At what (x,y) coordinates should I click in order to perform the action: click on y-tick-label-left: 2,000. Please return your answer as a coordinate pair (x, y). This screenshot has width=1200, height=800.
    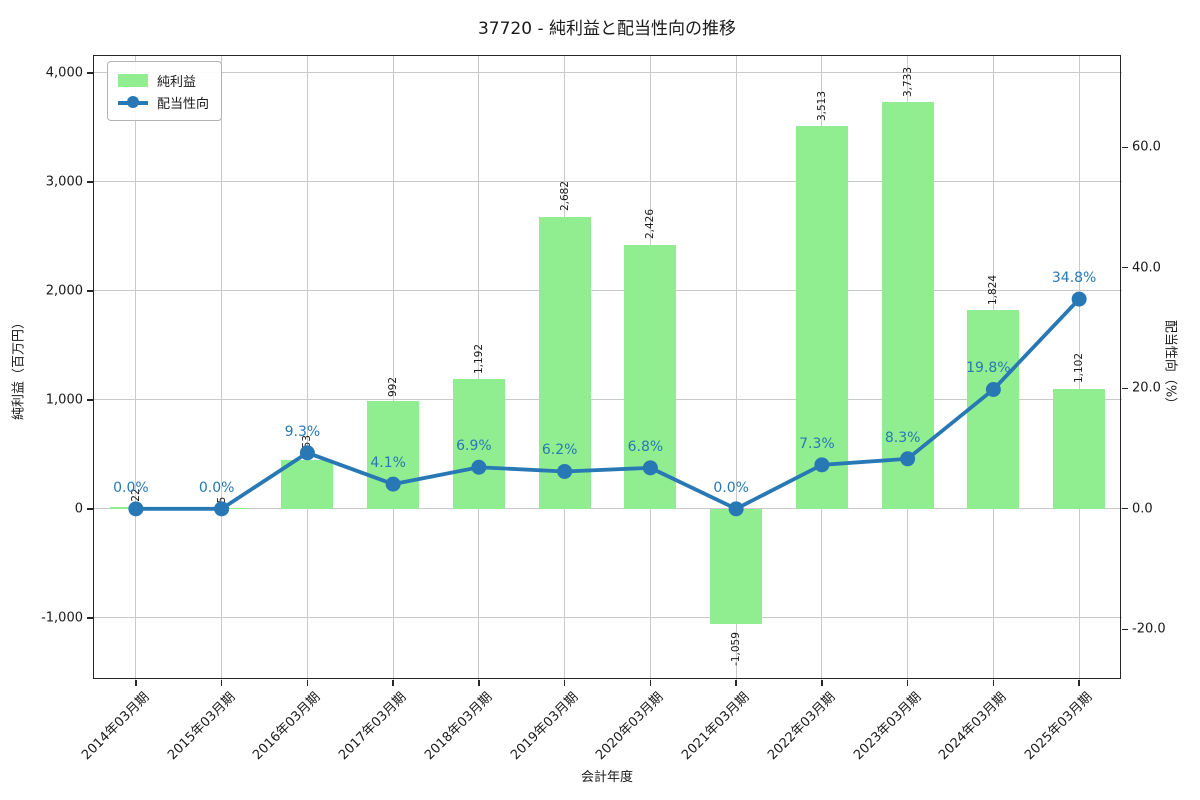
    Looking at the image, I should click on (64, 291).